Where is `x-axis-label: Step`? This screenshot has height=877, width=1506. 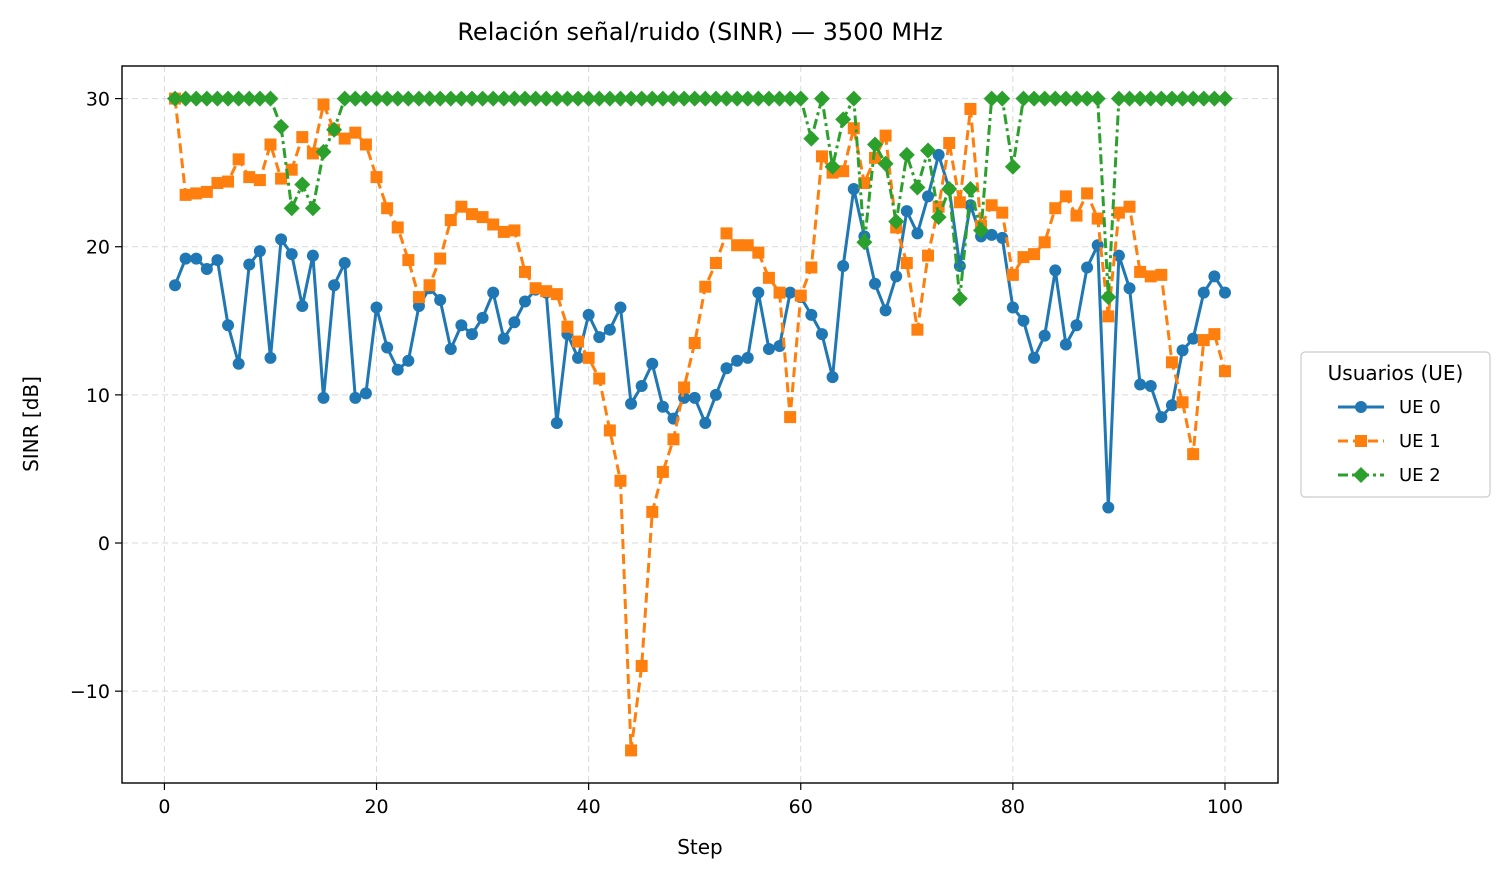 x-axis-label: Step is located at coordinates (700, 847).